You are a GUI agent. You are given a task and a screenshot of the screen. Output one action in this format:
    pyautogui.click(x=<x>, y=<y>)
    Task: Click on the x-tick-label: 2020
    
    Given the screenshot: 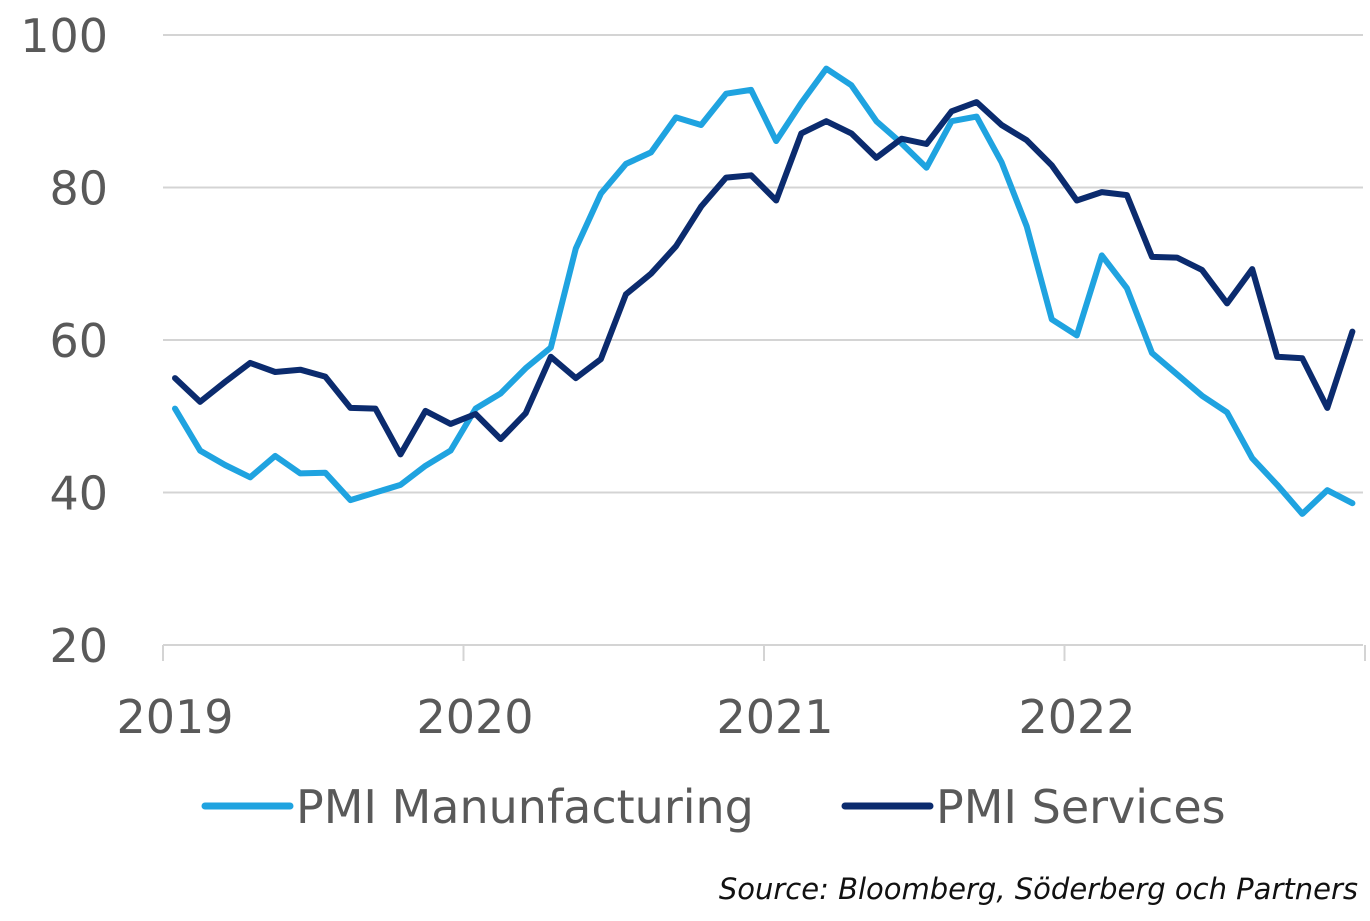 What is the action you would take?
    pyautogui.click(x=474, y=717)
    